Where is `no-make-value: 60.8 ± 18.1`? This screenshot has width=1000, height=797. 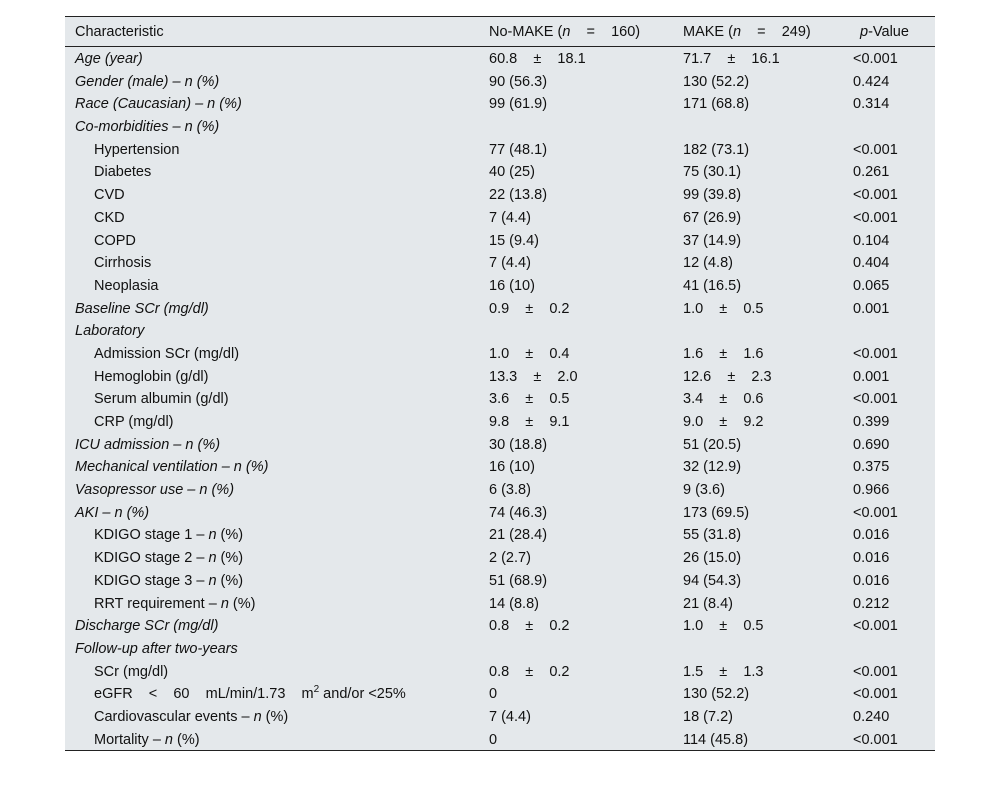
no-make-value: 60.8 ± 18.1 is located at coordinates (537, 59).